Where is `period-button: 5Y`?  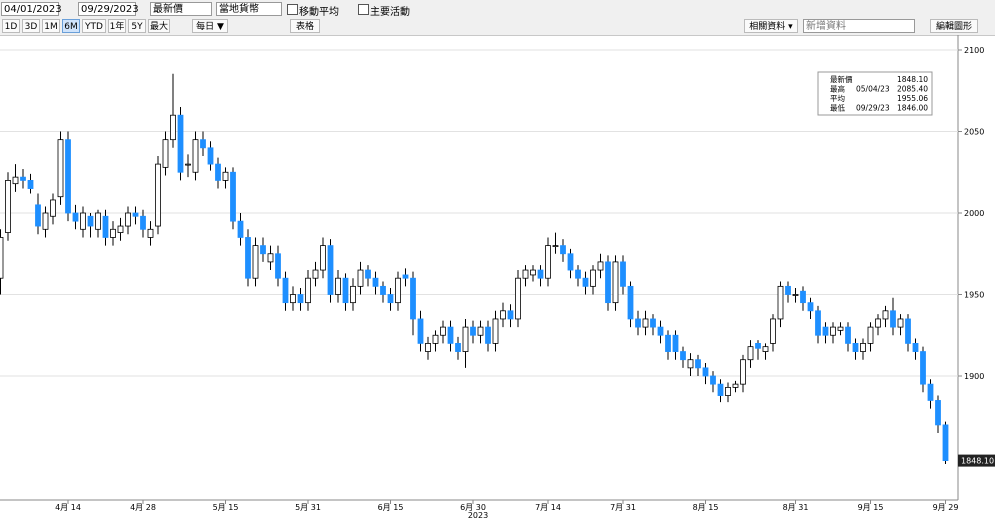 period-button: 5Y is located at coordinates (137, 26).